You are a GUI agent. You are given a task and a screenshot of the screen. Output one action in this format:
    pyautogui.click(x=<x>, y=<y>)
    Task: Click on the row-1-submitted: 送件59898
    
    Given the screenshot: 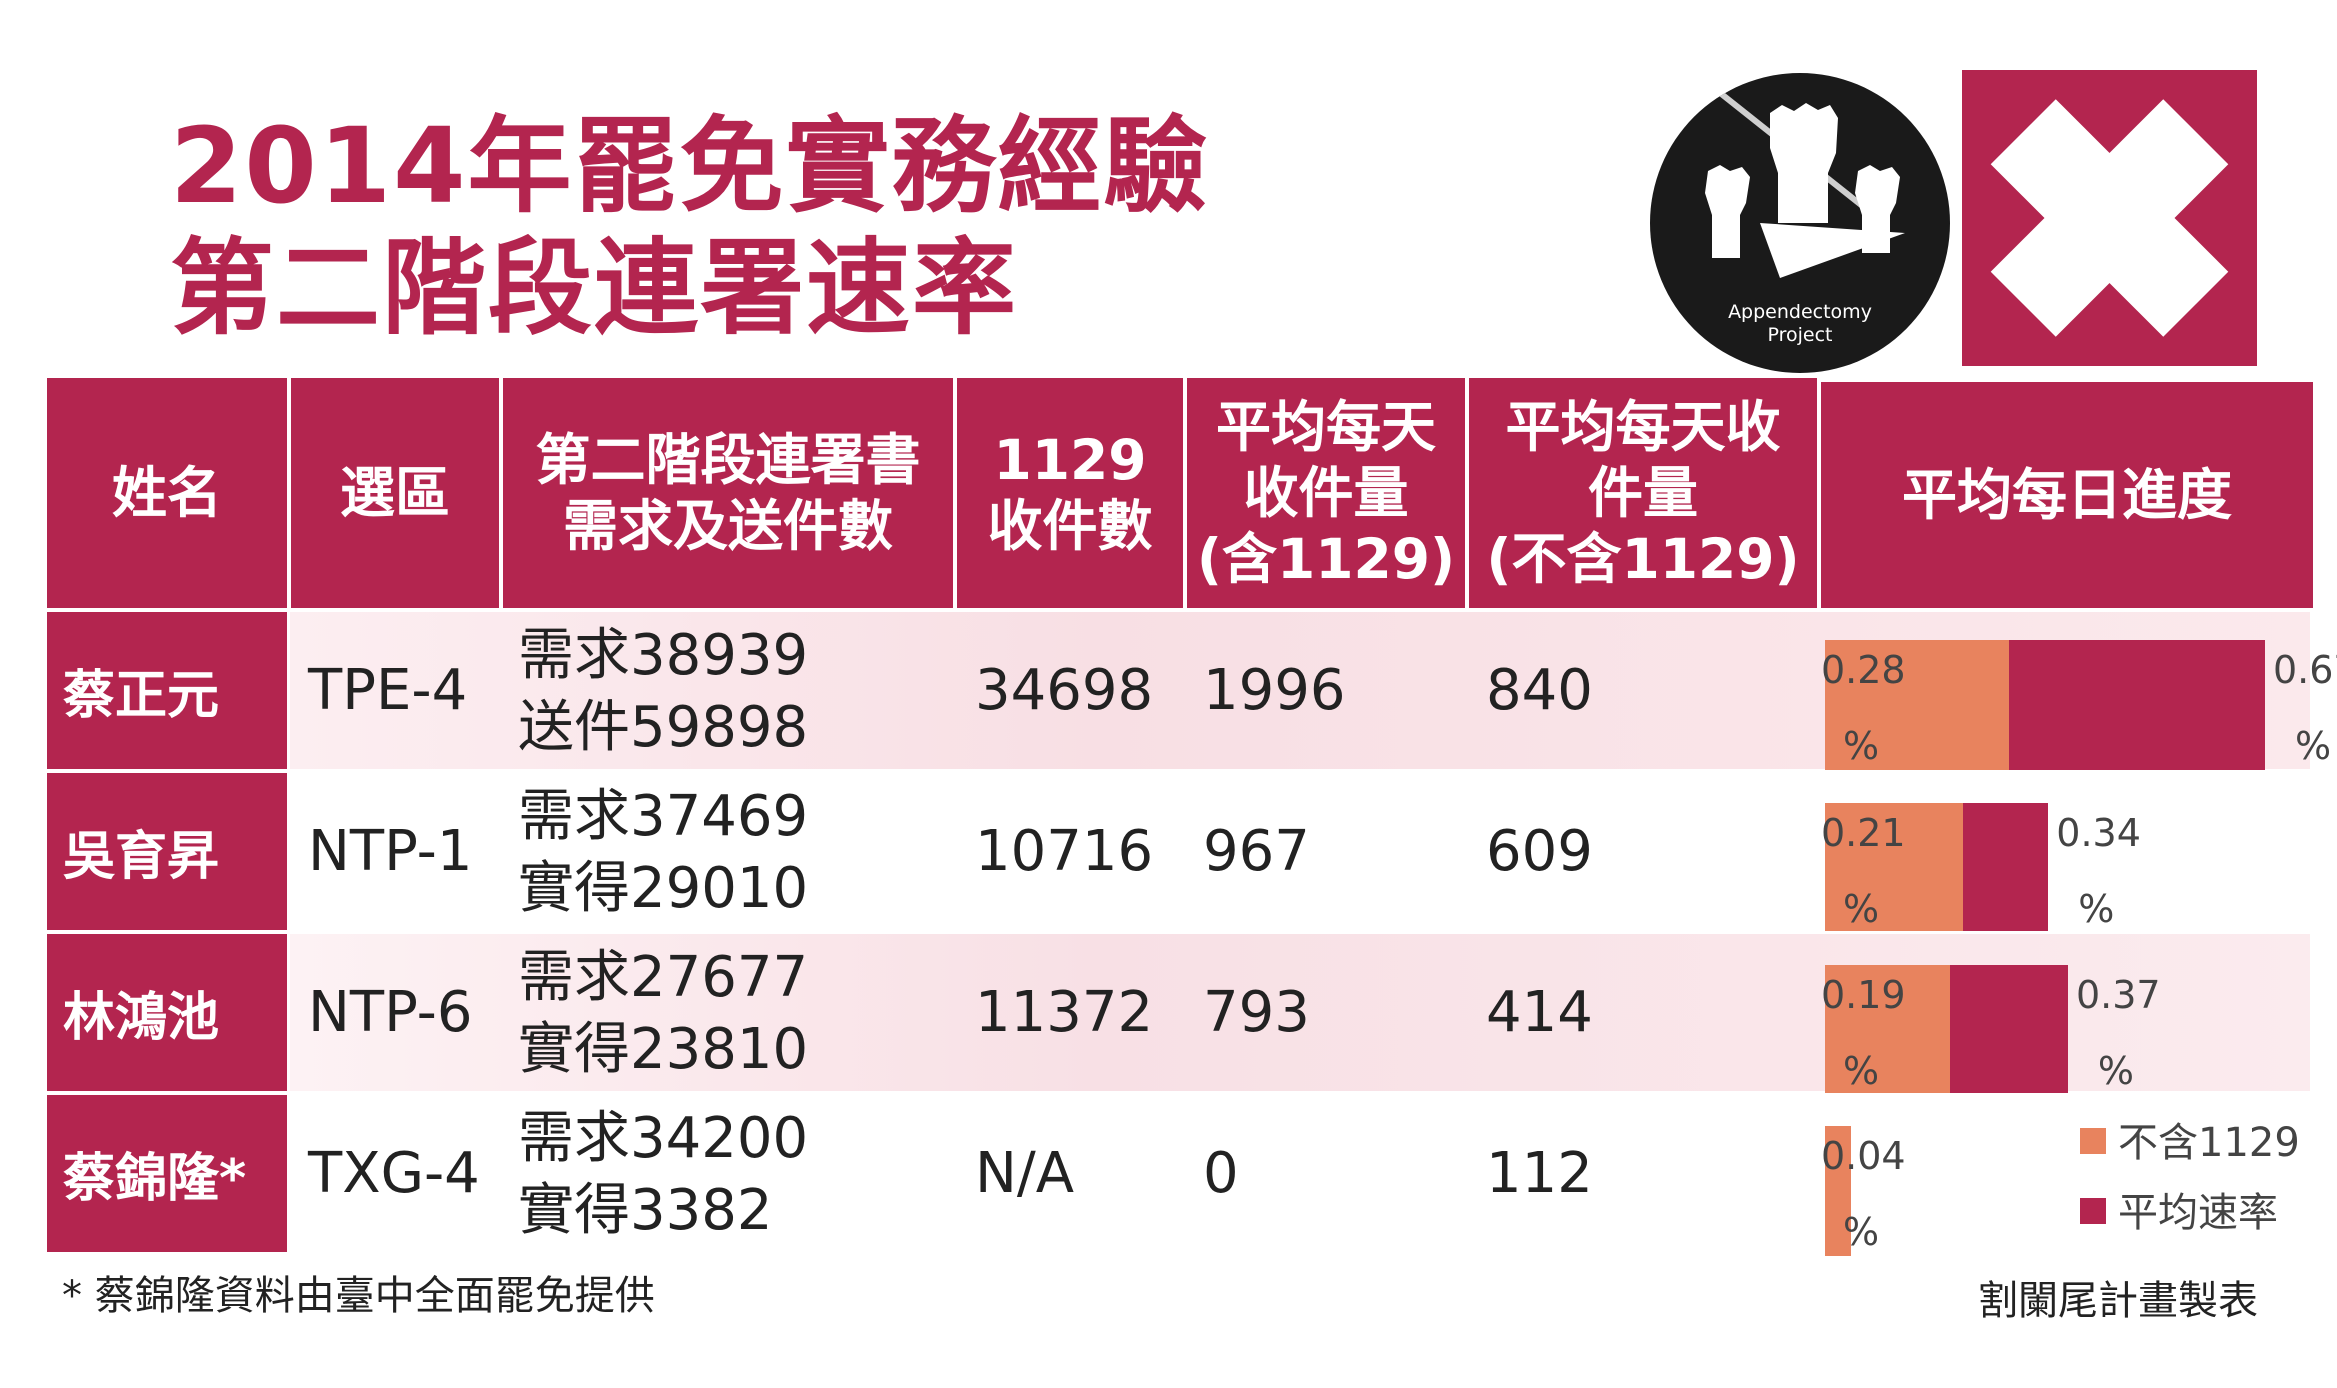 What is the action you would take?
    pyautogui.click(x=663, y=727)
    